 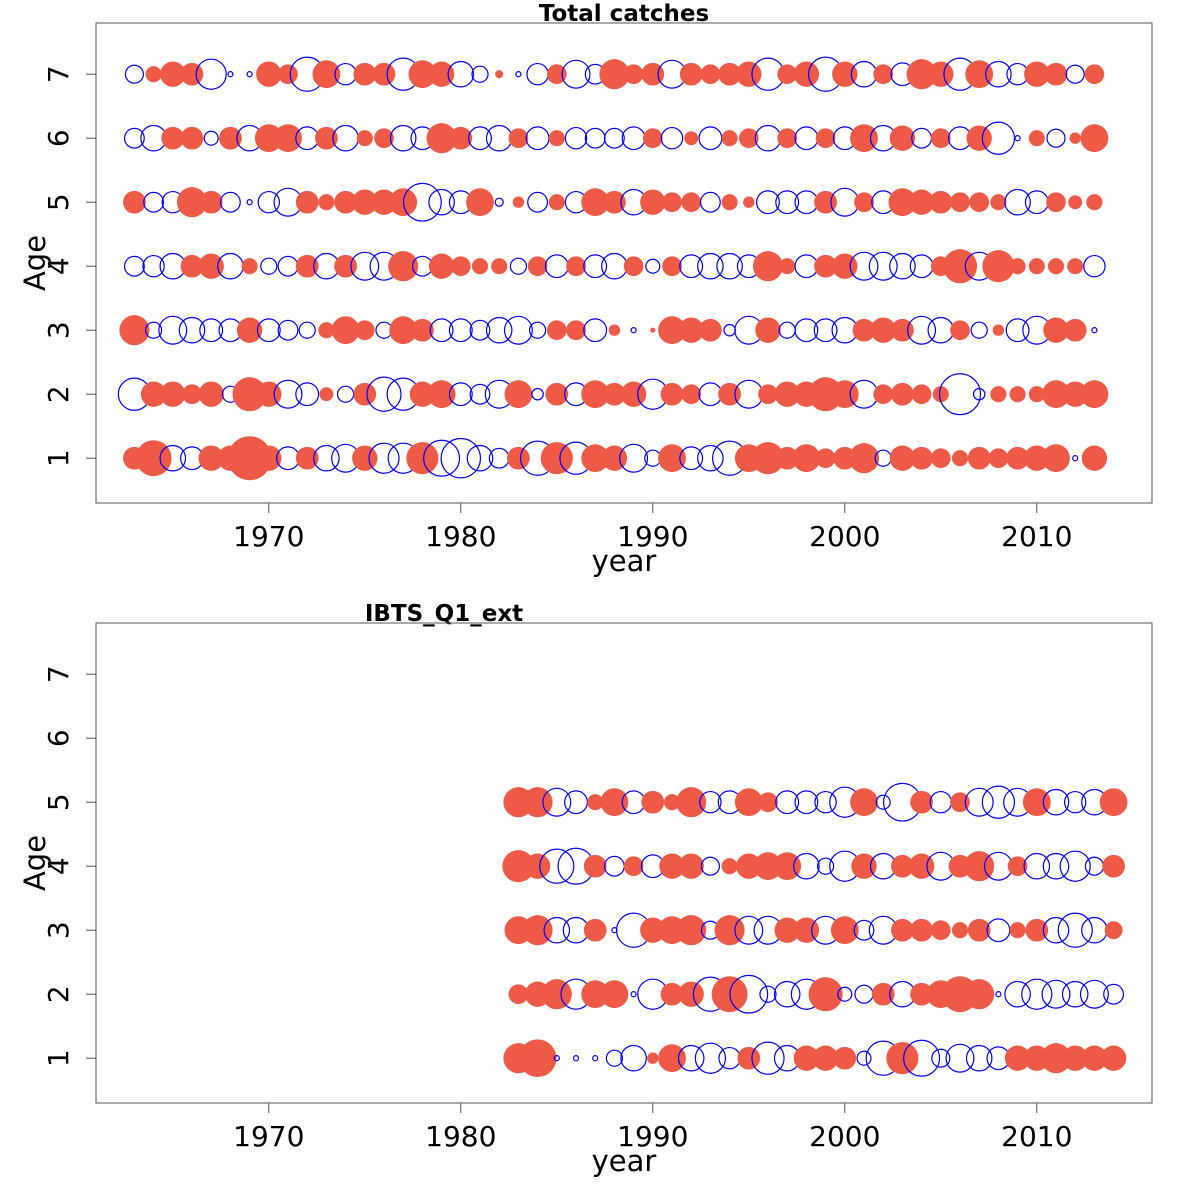 What do you see at coordinates (268, 1136) in the screenshot?
I see `x-tick-label: 1970` at bounding box center [268, 1136].